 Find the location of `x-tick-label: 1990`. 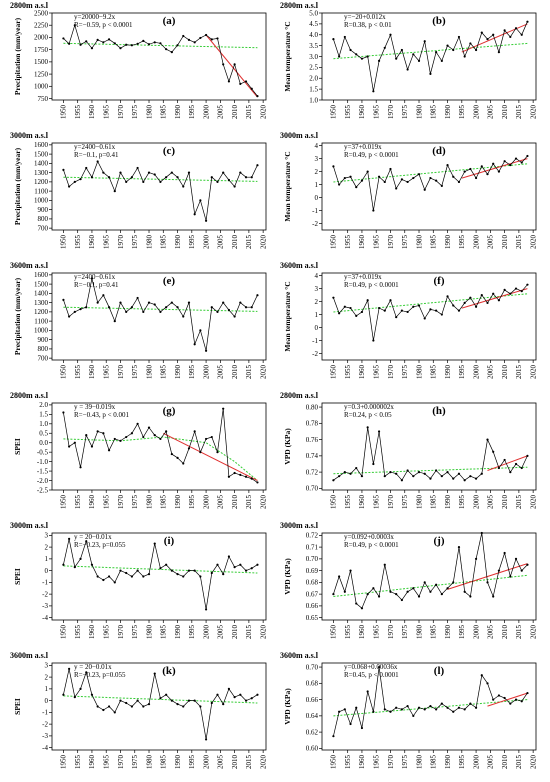

x-tick-label: 1990 is located at coordinates (448, 502).